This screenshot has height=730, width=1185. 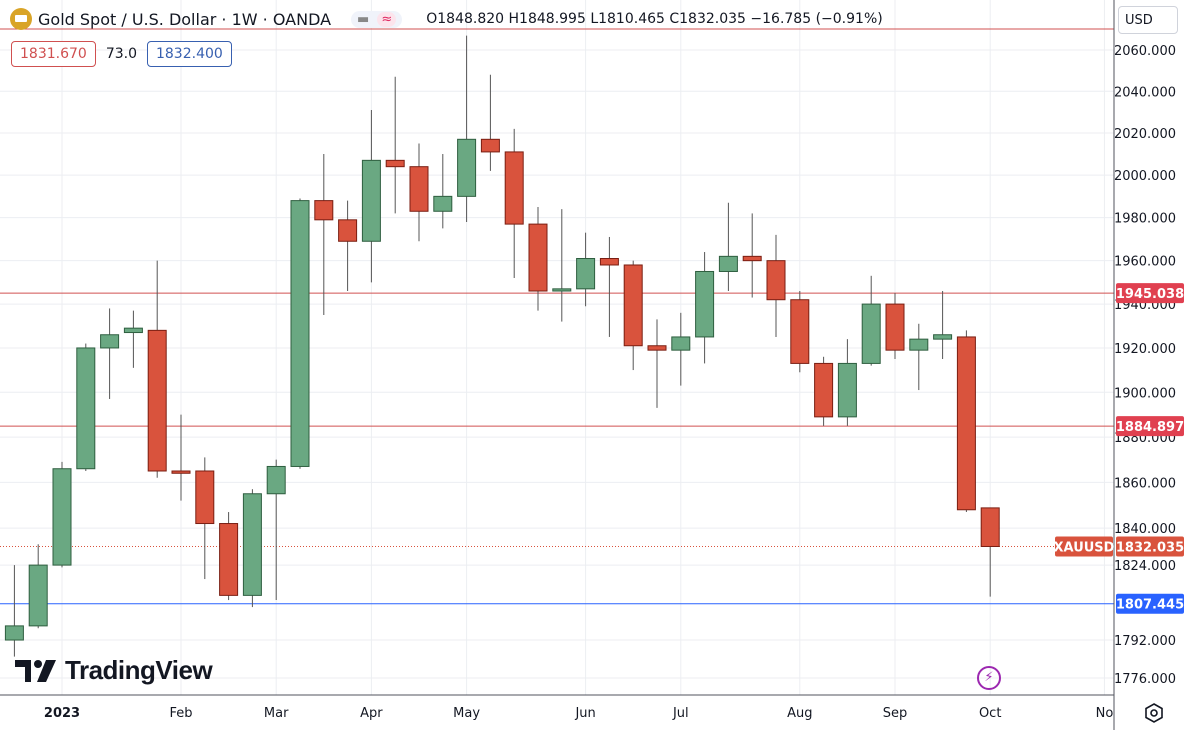 I want to click on change-value: −16.785 (−0.91%), so click(x=816, y=19).